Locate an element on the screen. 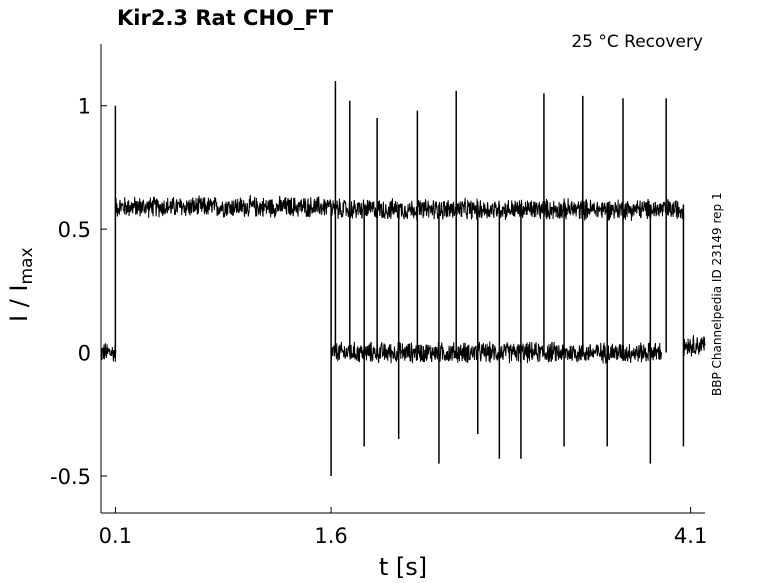  y-tick-label-1: 0 is located at coordinates (84, 354).